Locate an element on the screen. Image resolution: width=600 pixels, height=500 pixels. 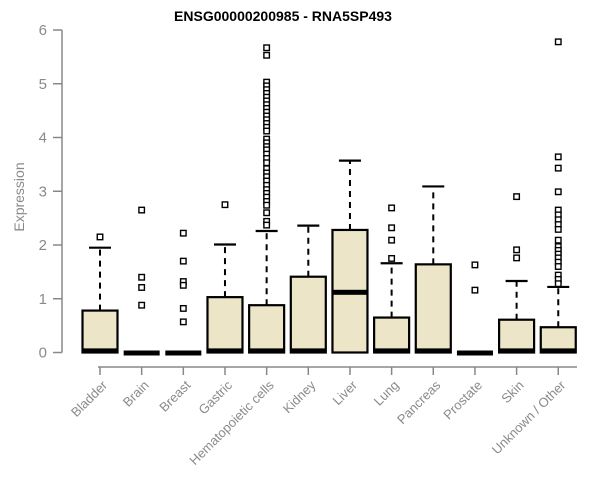
x-tick-label: Liver is located at coordinates (345, 392).